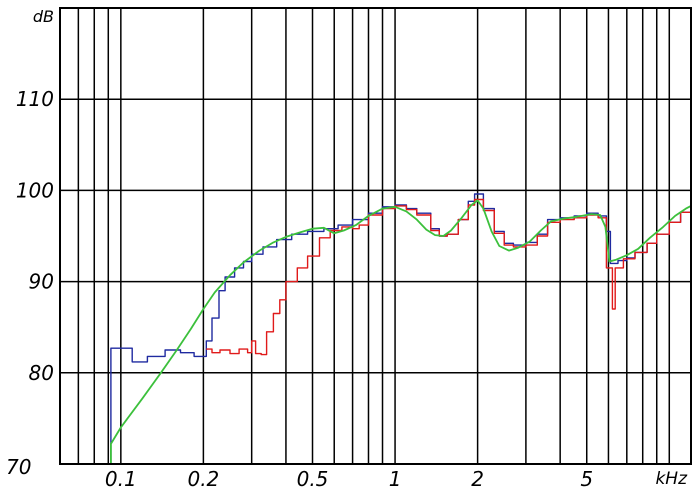  I want to click on x-tick-label-1: 0.2, so click(203, 478).